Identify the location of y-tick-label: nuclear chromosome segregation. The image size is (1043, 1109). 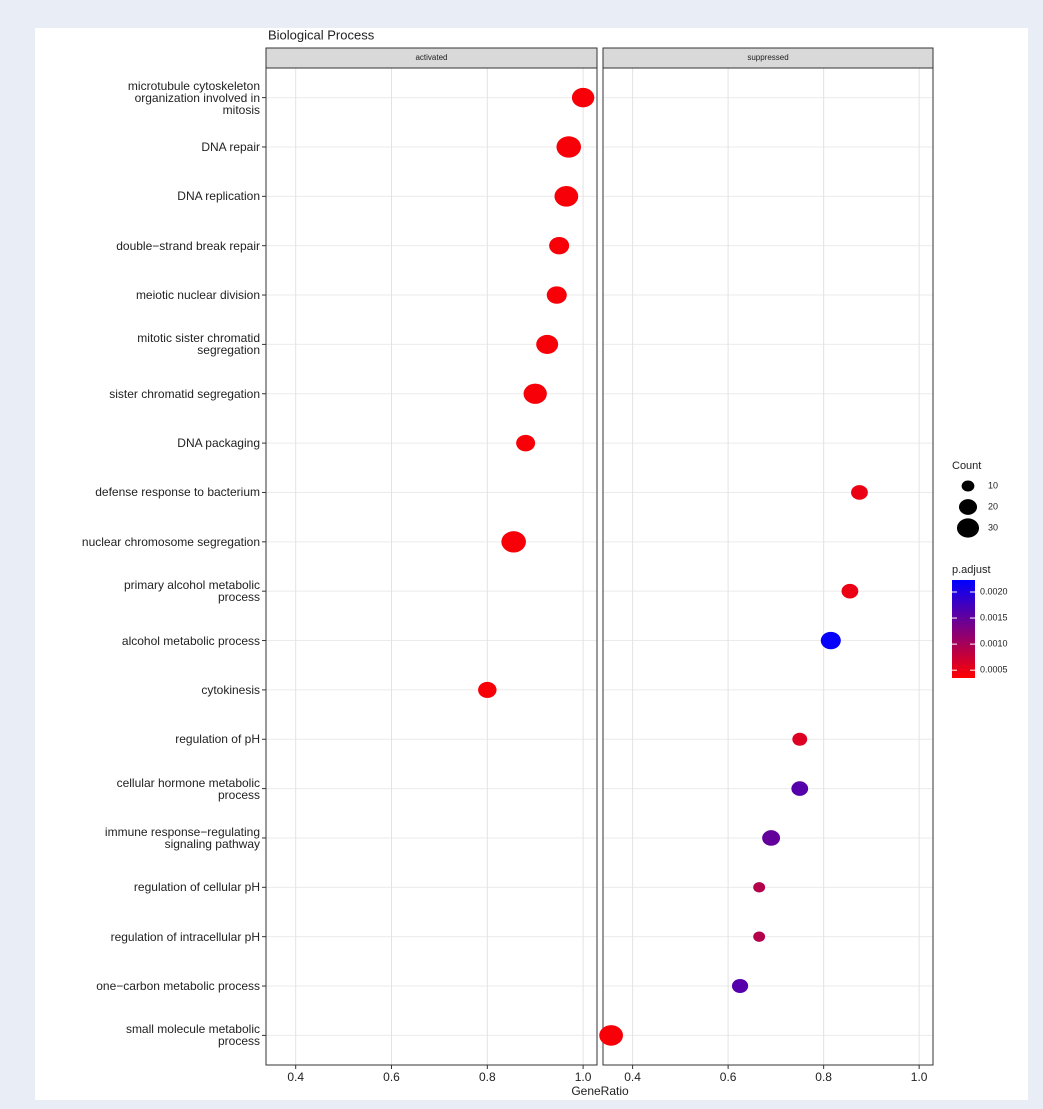
(170, 541).